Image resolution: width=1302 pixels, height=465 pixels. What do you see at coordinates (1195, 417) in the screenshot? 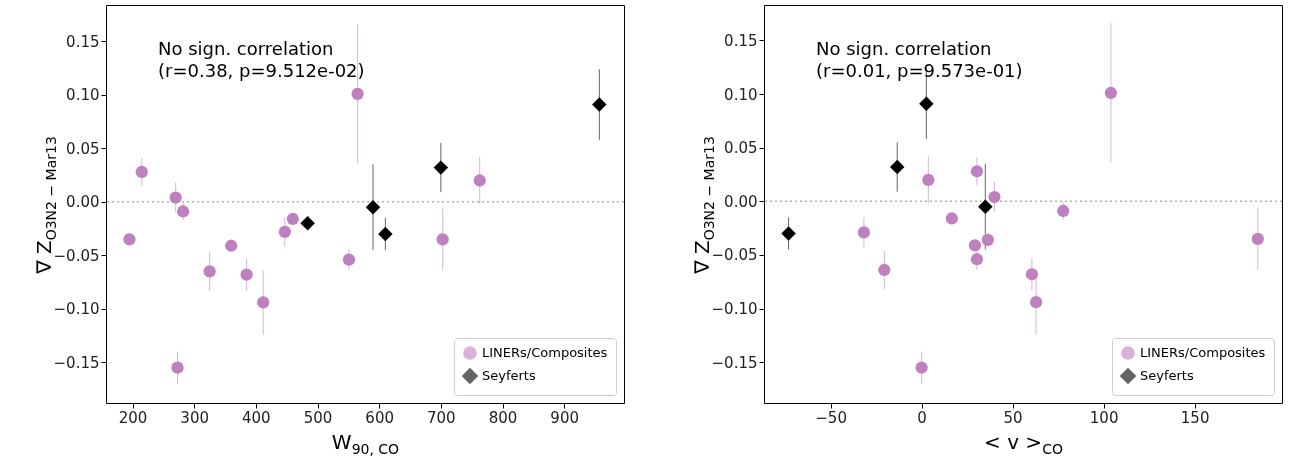
I see `x-tick-label: 150` at bounding box center [1195, 417].